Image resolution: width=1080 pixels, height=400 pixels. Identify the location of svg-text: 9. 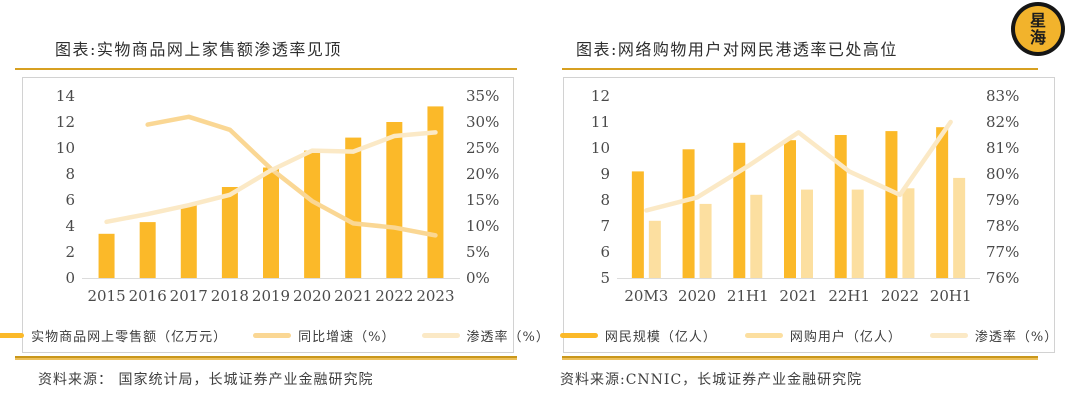
(605, 174).